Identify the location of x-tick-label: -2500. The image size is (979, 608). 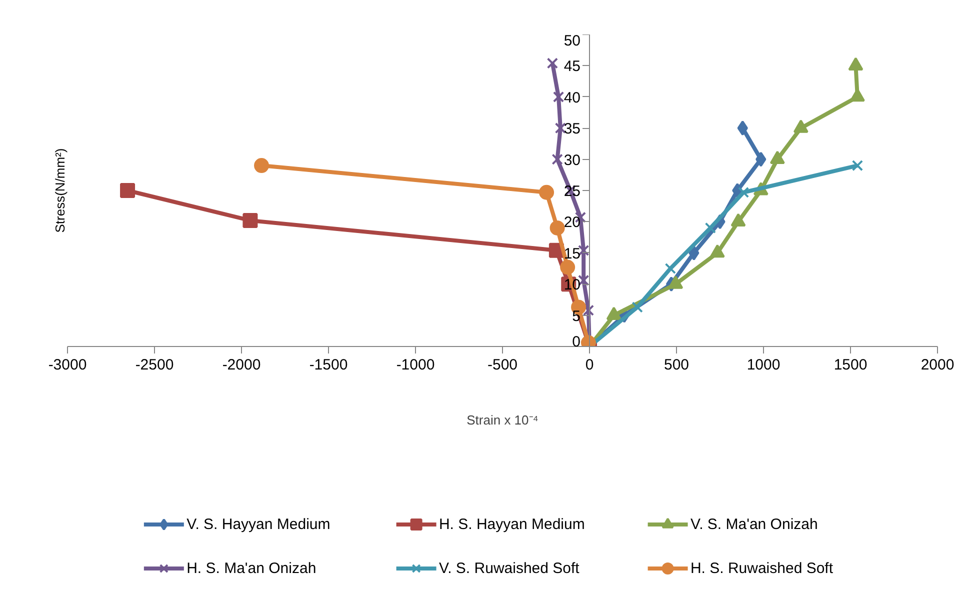
(154, 365).